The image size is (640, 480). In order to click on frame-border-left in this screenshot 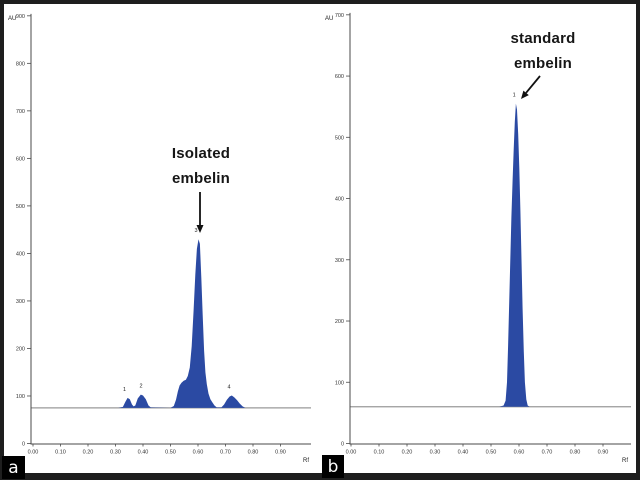, I will do `click(2, 240)`.